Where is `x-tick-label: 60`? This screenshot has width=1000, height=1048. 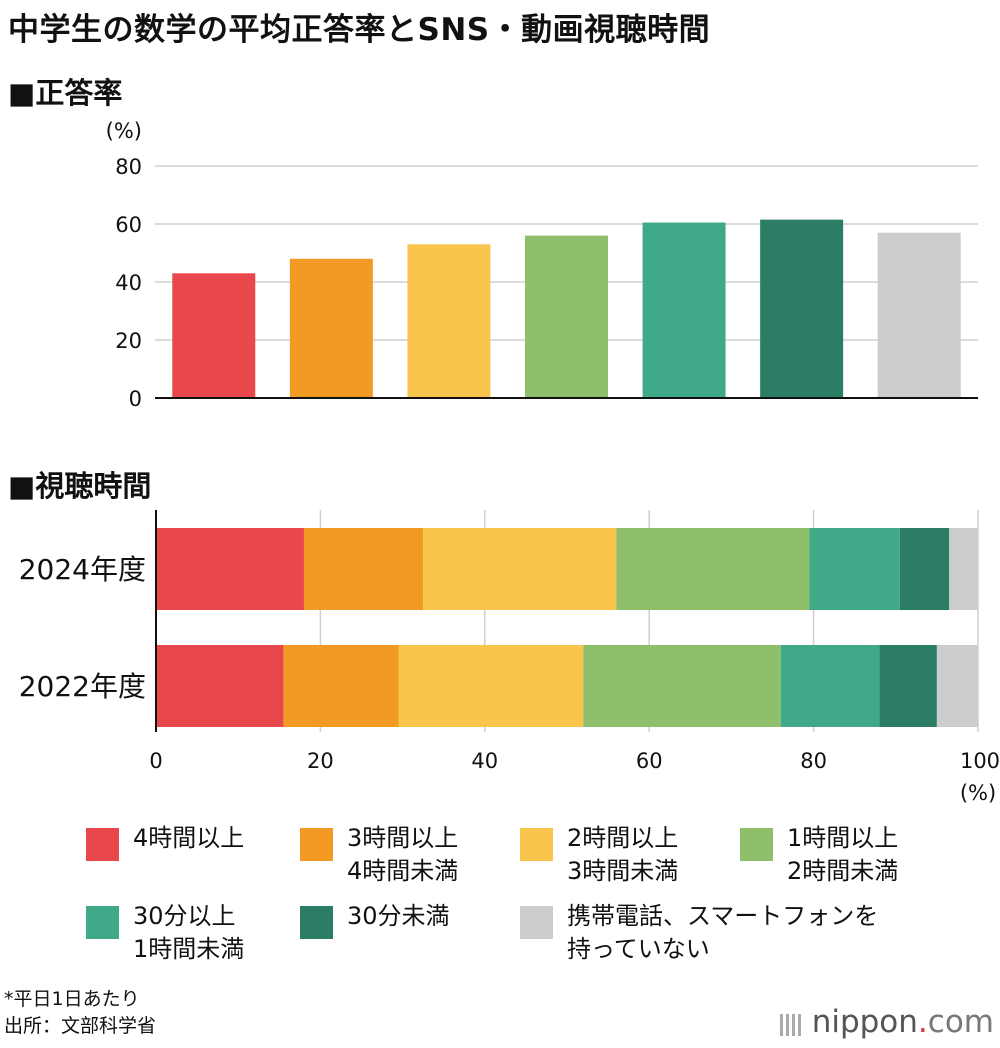
x-tick-label: 60 is located at coordinates (649, 761).